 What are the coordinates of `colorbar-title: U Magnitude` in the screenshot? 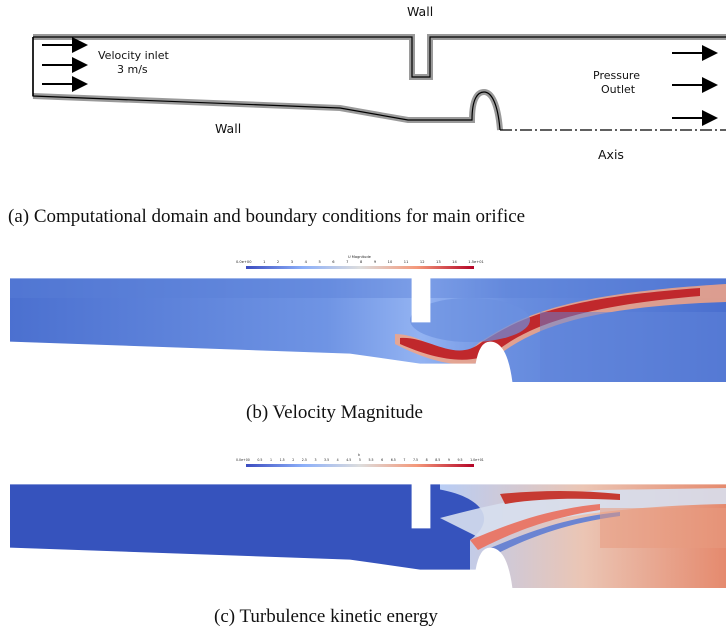 It's located at (359, 257).